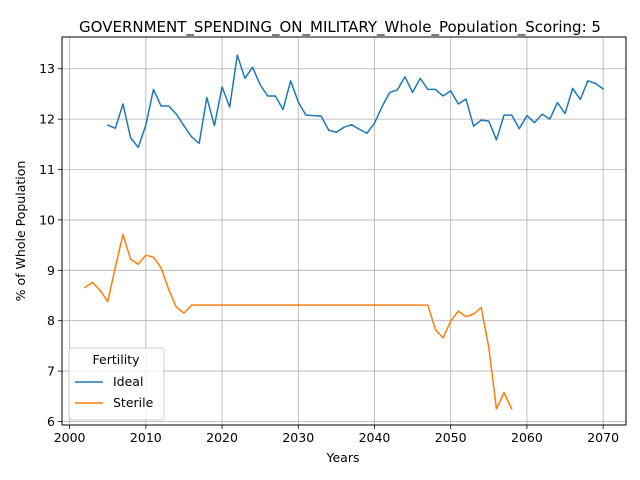 This screenshot has height=480, width=640. Describe the element at coordinates (298, 437) in the screenshot. I see `x-tick-label: 2030` at that location.